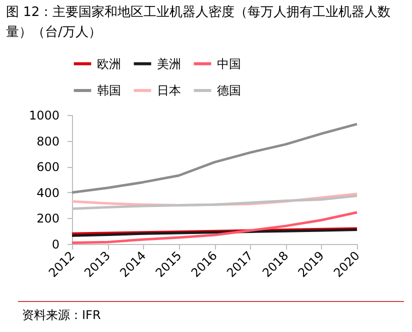 This screenshot has width=412, height=332. Describe the element at coordinates (48, 141) in the screenshot. I see `y-tick-label: 800` at that location.